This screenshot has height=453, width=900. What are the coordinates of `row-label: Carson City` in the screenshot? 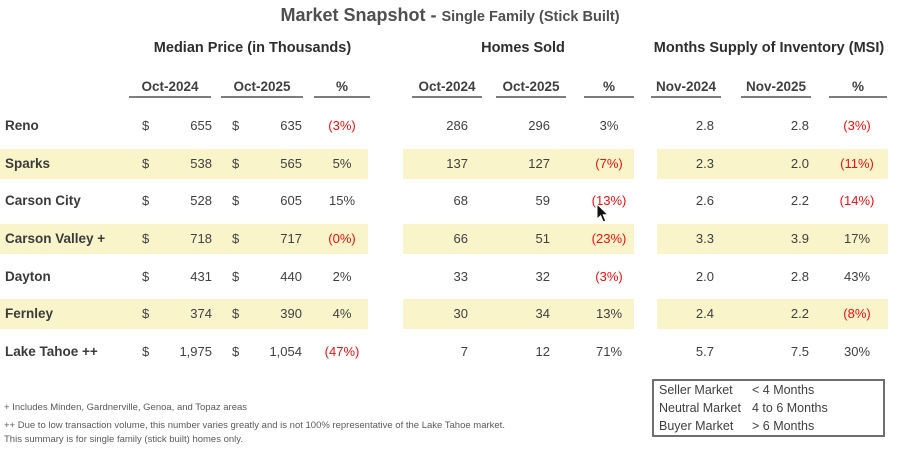 It's located at (43, 200).